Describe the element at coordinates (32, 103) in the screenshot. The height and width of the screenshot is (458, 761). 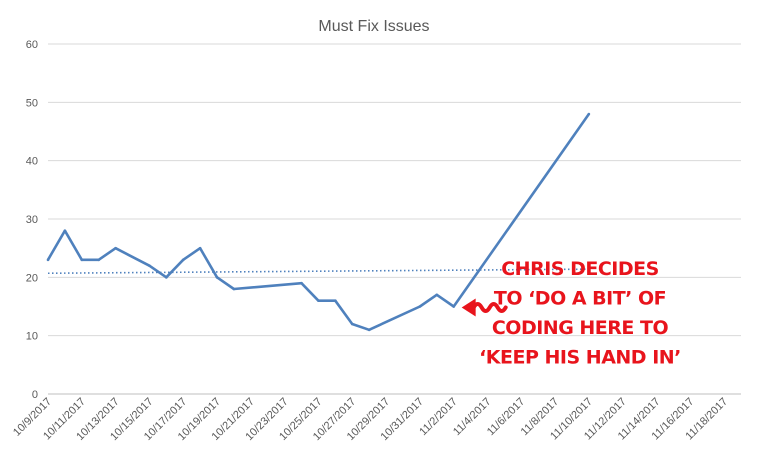
I see `y-tick-label: 50` at that location.